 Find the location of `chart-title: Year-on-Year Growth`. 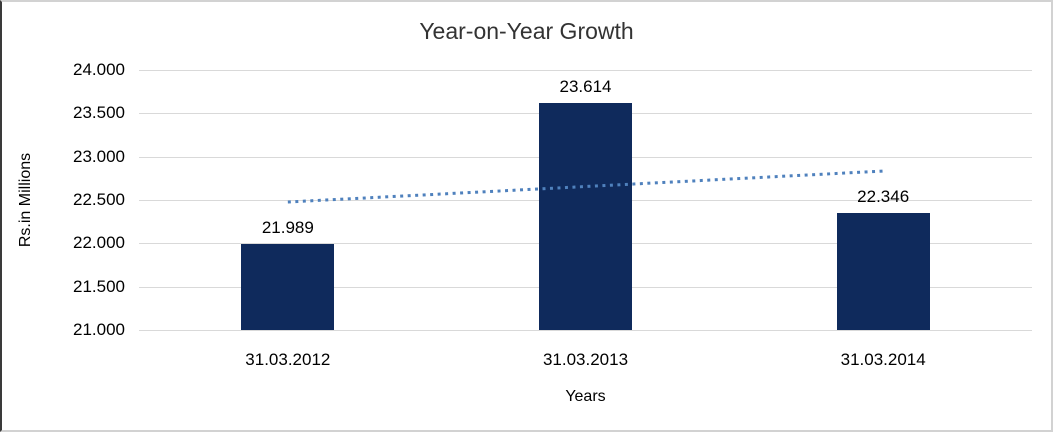

chart-title: Year-on-Year Growth is located at coordinates (526, 31).